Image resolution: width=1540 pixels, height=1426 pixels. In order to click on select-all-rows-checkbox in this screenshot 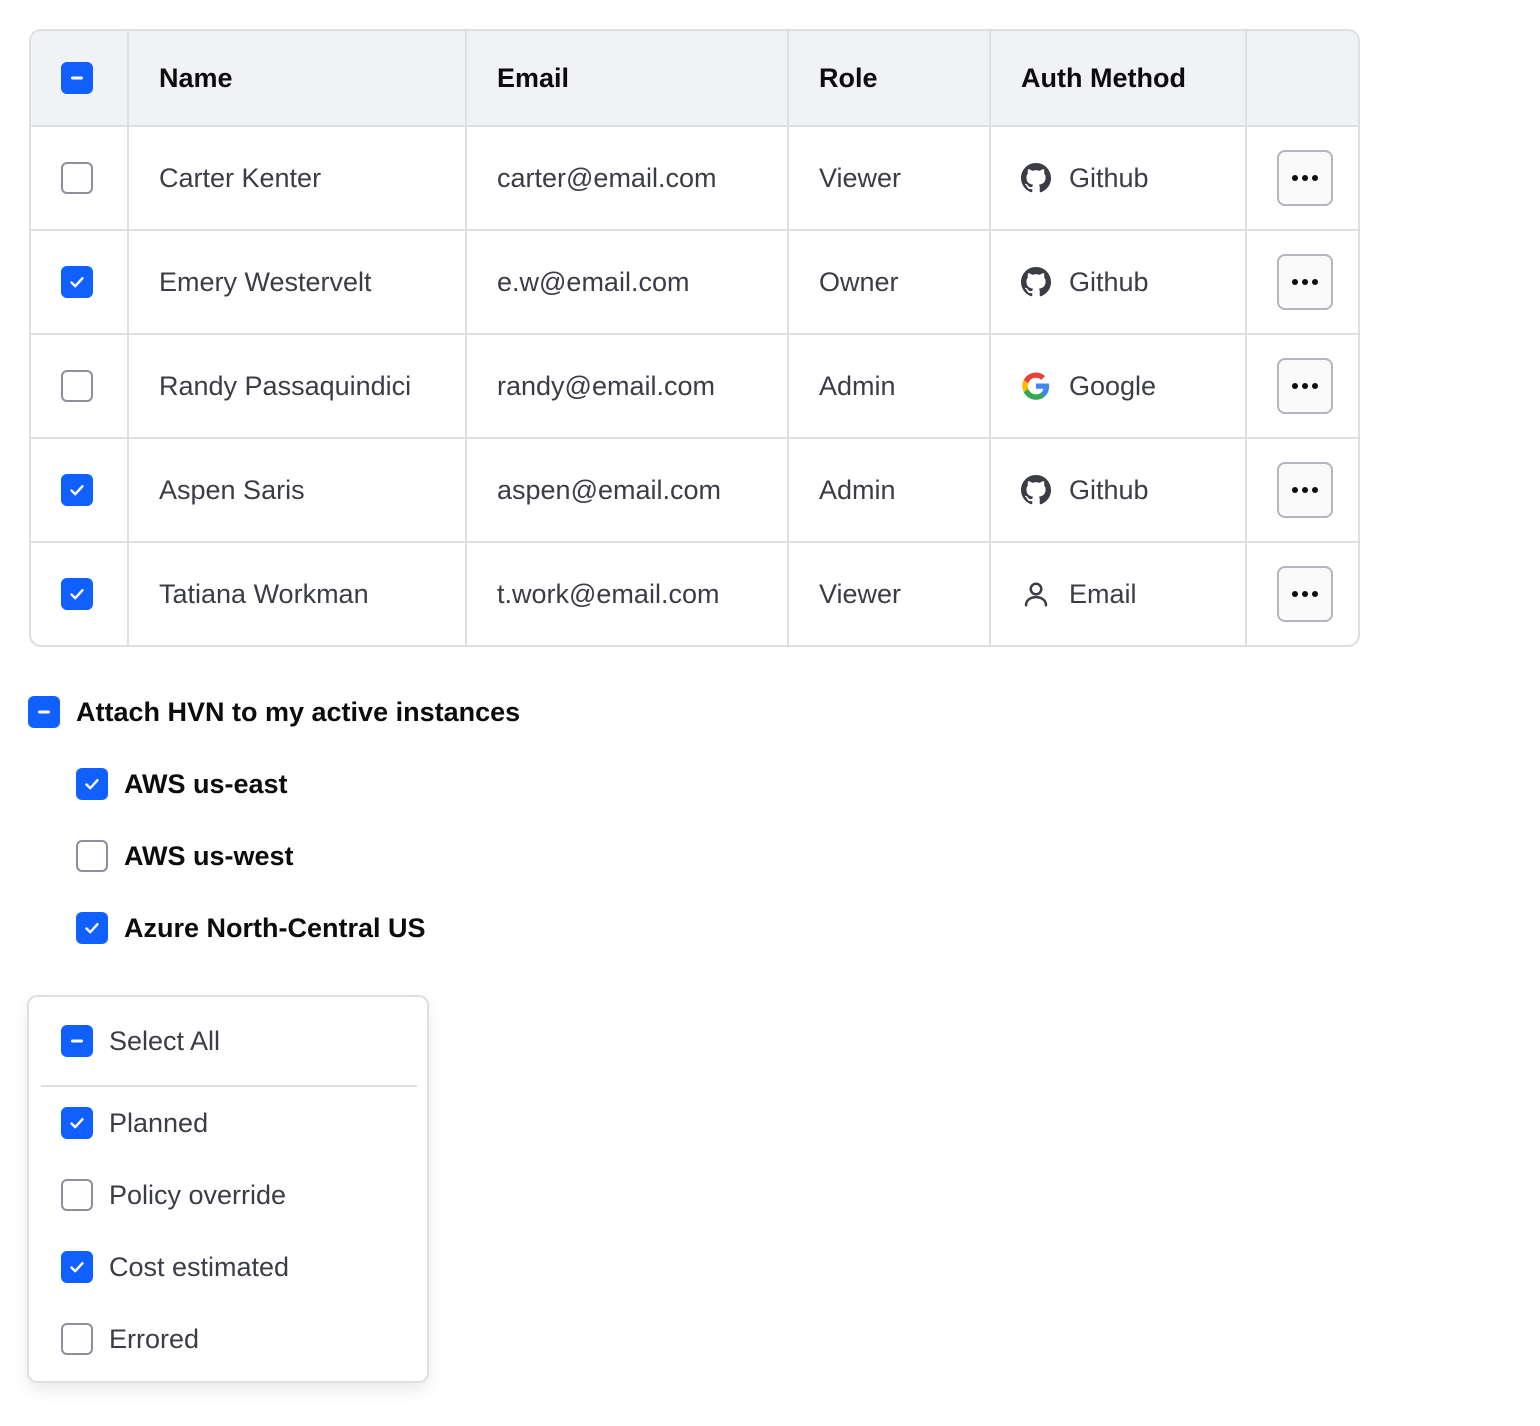, I will do `click(77, 78)`.